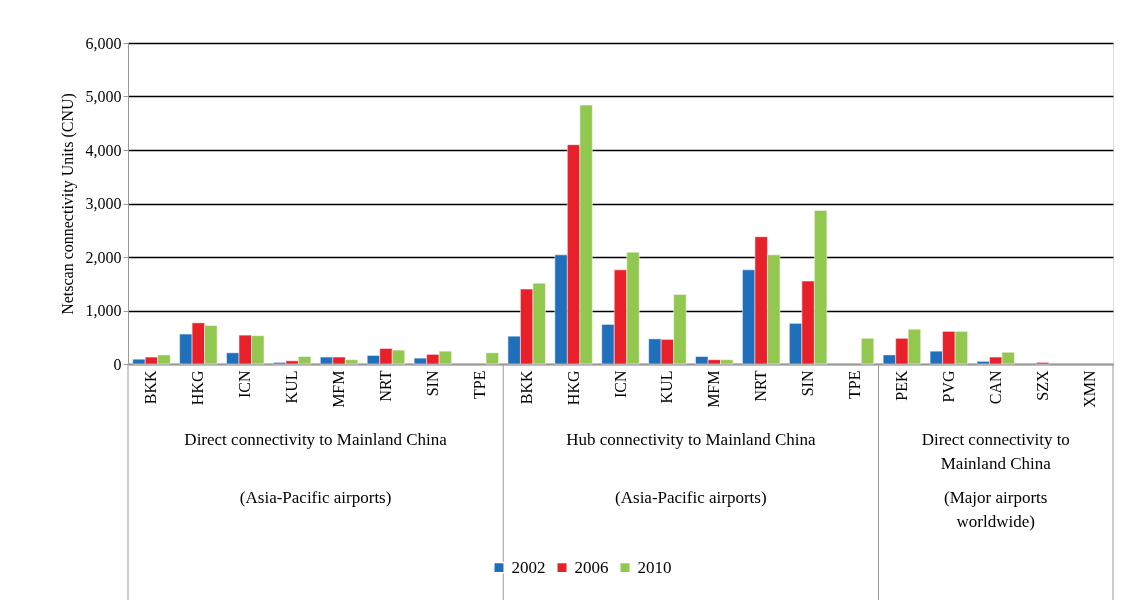 This screenshot has height=602, width=1139. Describe the element at coordinates (654, 567) in the screenshot. I see `legend-label: 2010` at that location.